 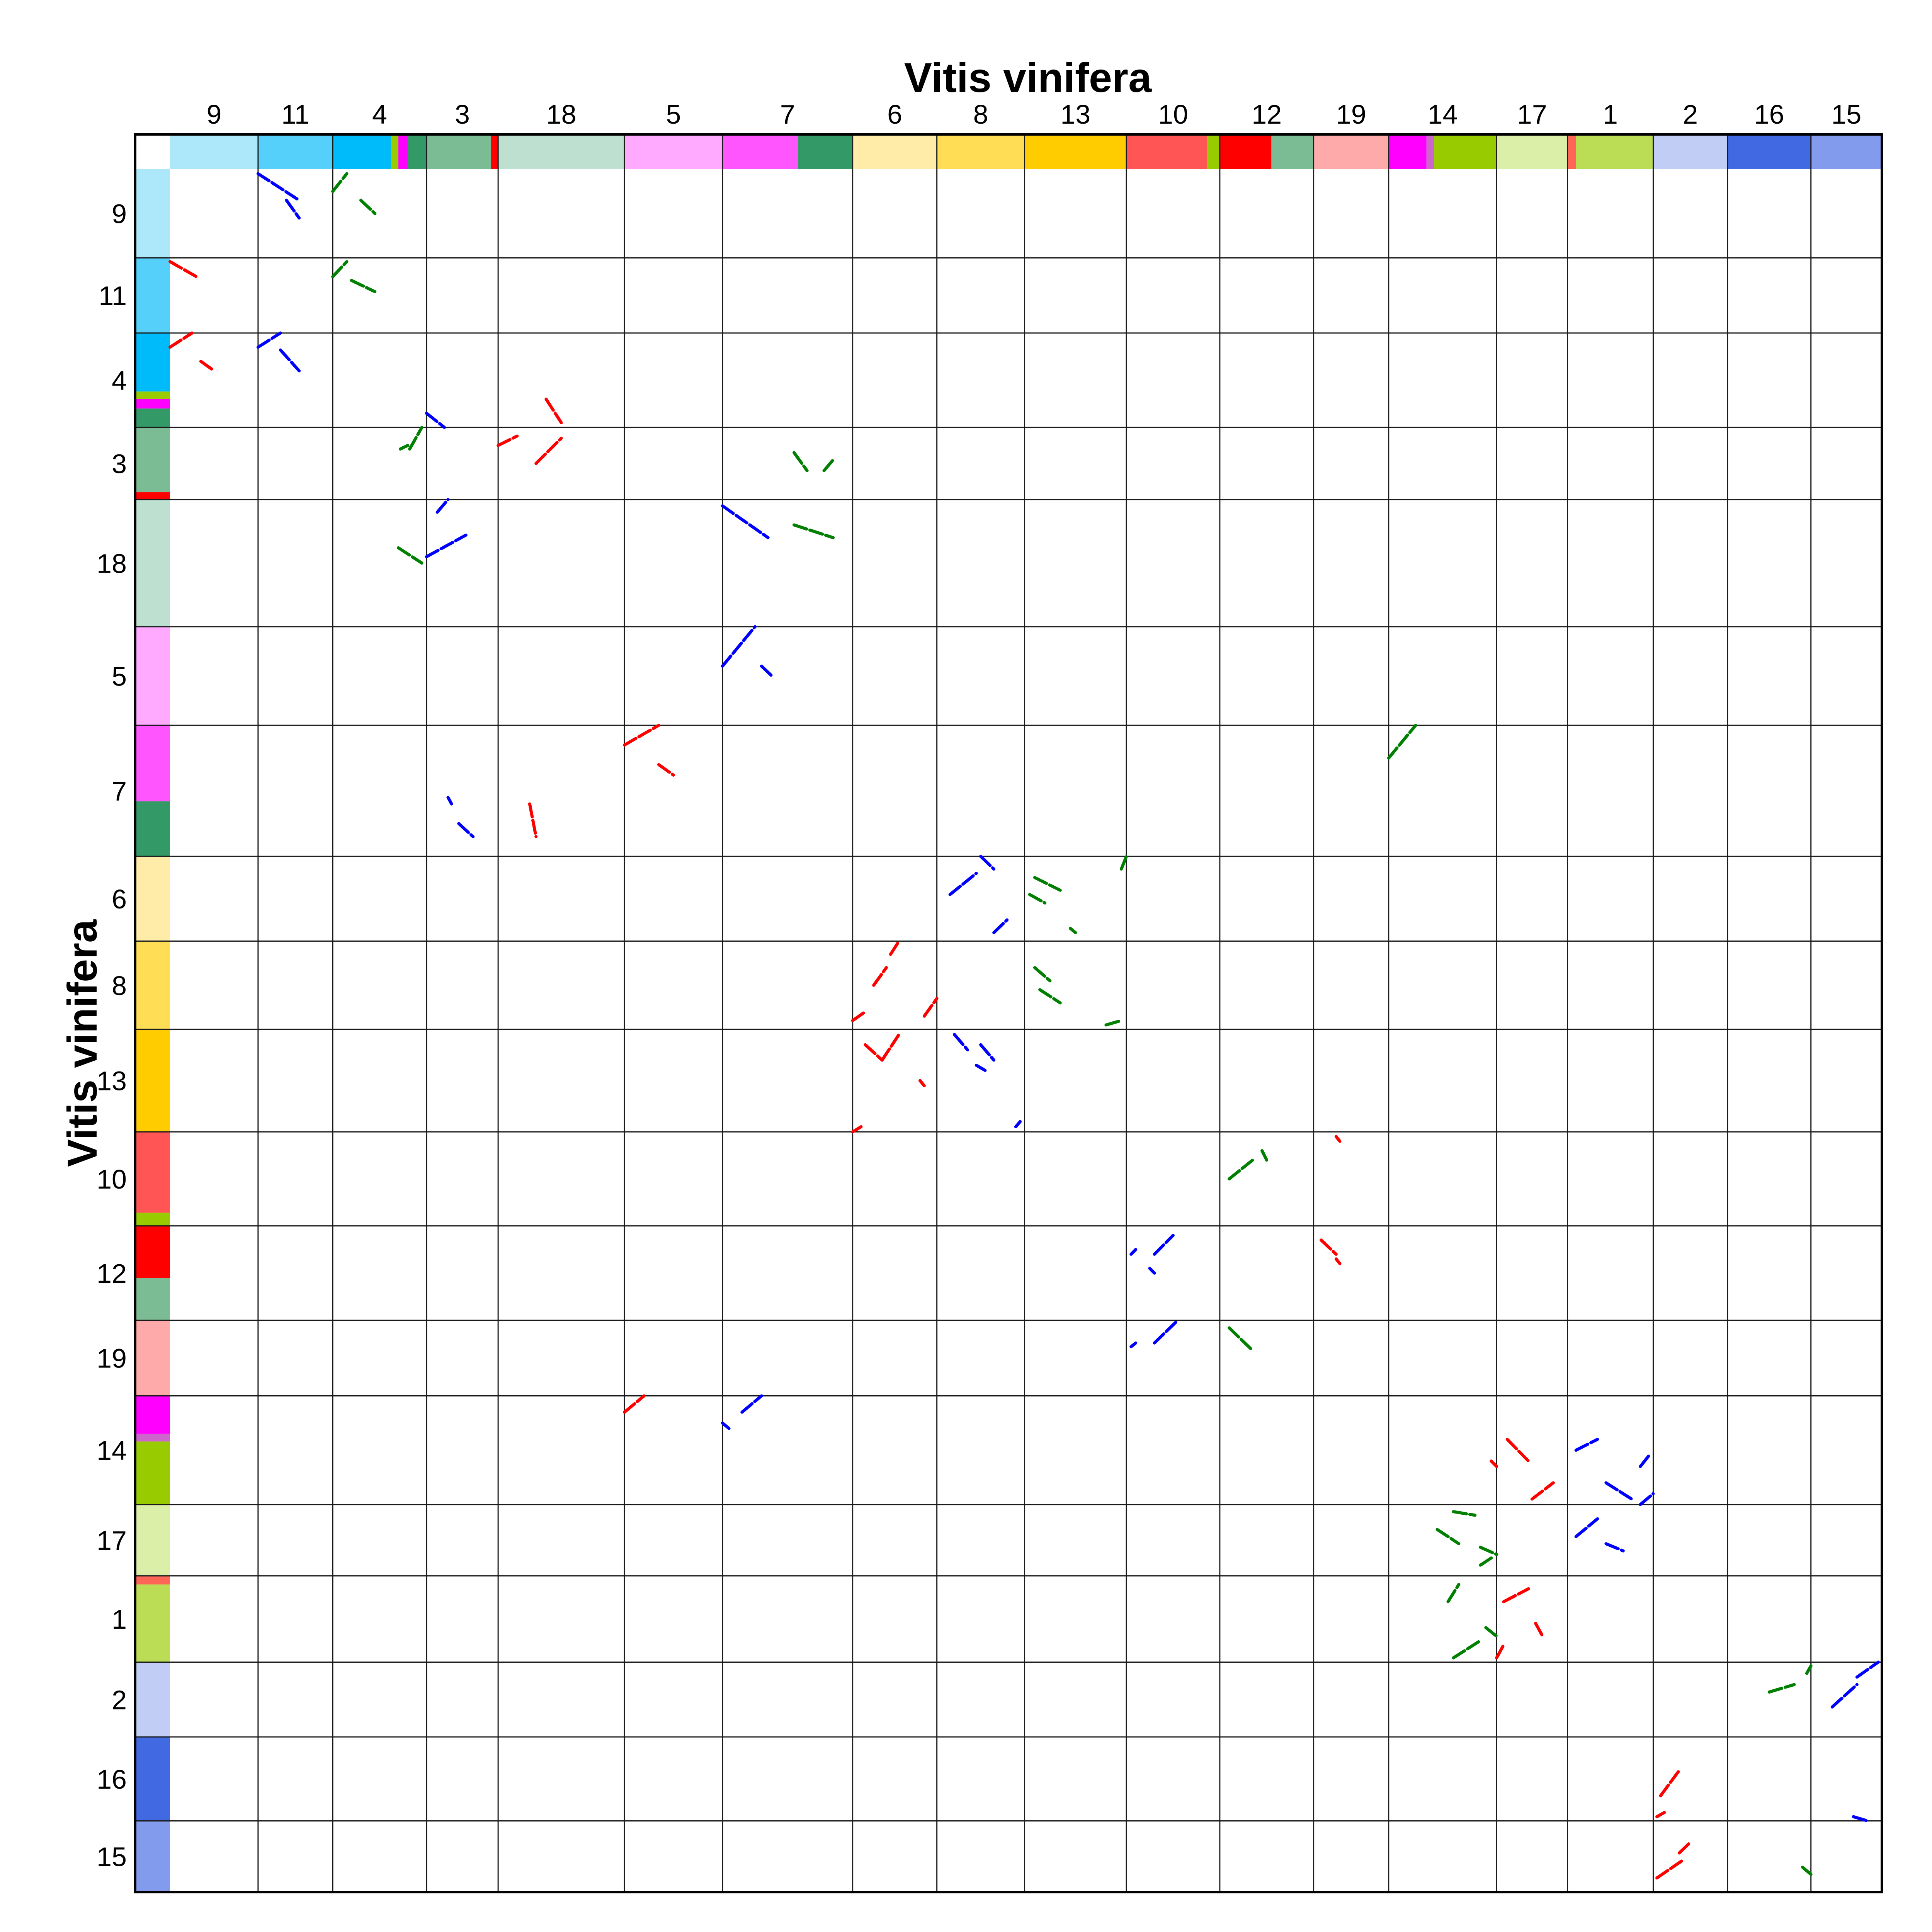 What do you see at coordinates (981, 114) in the screenshot?
I see `top-tick-label-8: 8` at bounding box center [981, 114].